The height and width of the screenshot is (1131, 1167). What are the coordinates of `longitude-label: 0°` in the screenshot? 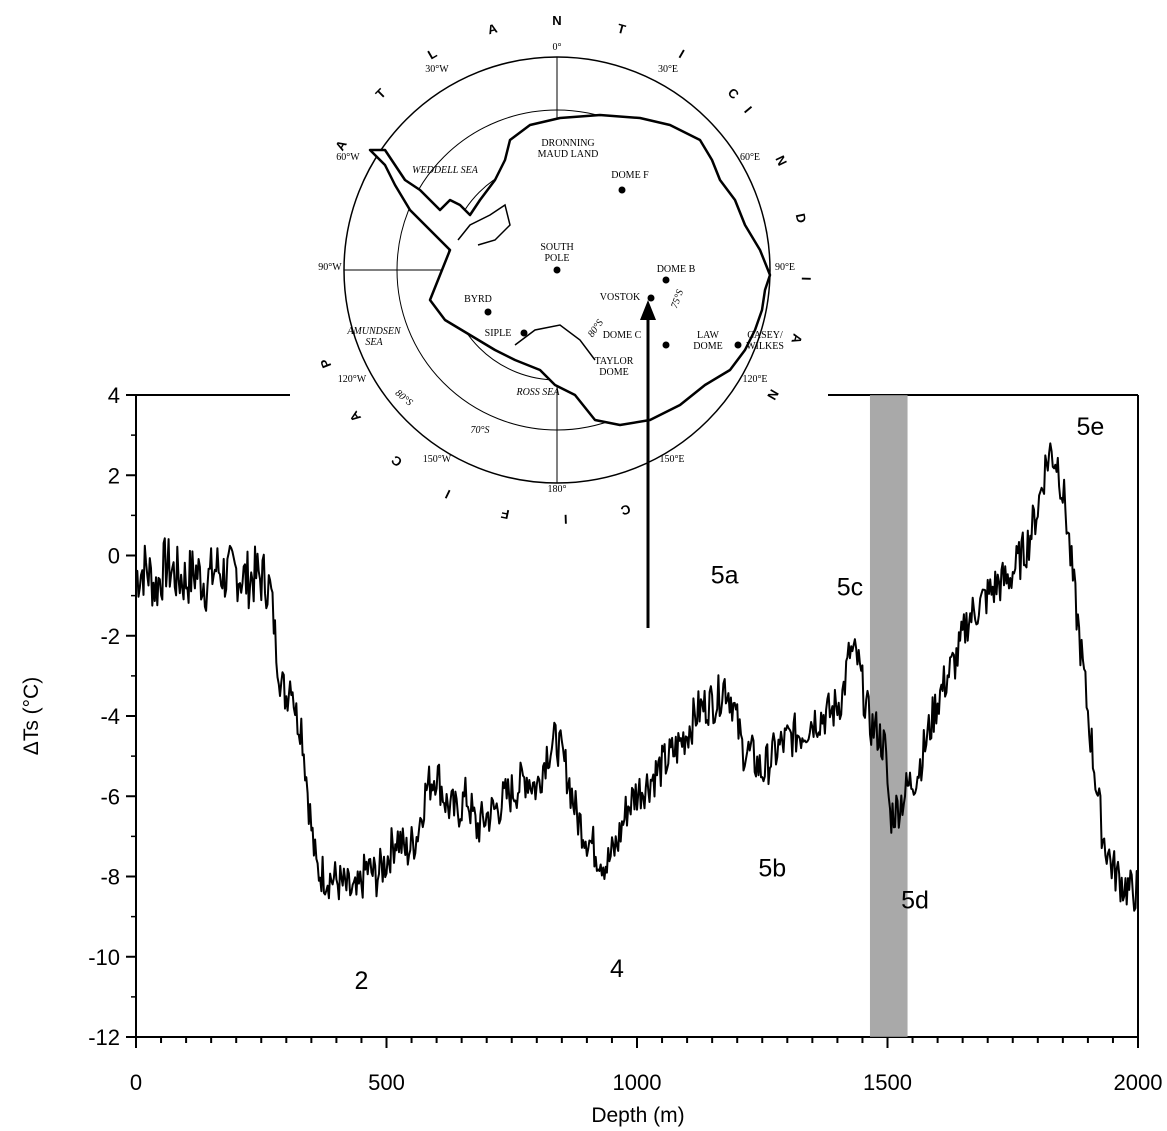 It's located at (557, 47).